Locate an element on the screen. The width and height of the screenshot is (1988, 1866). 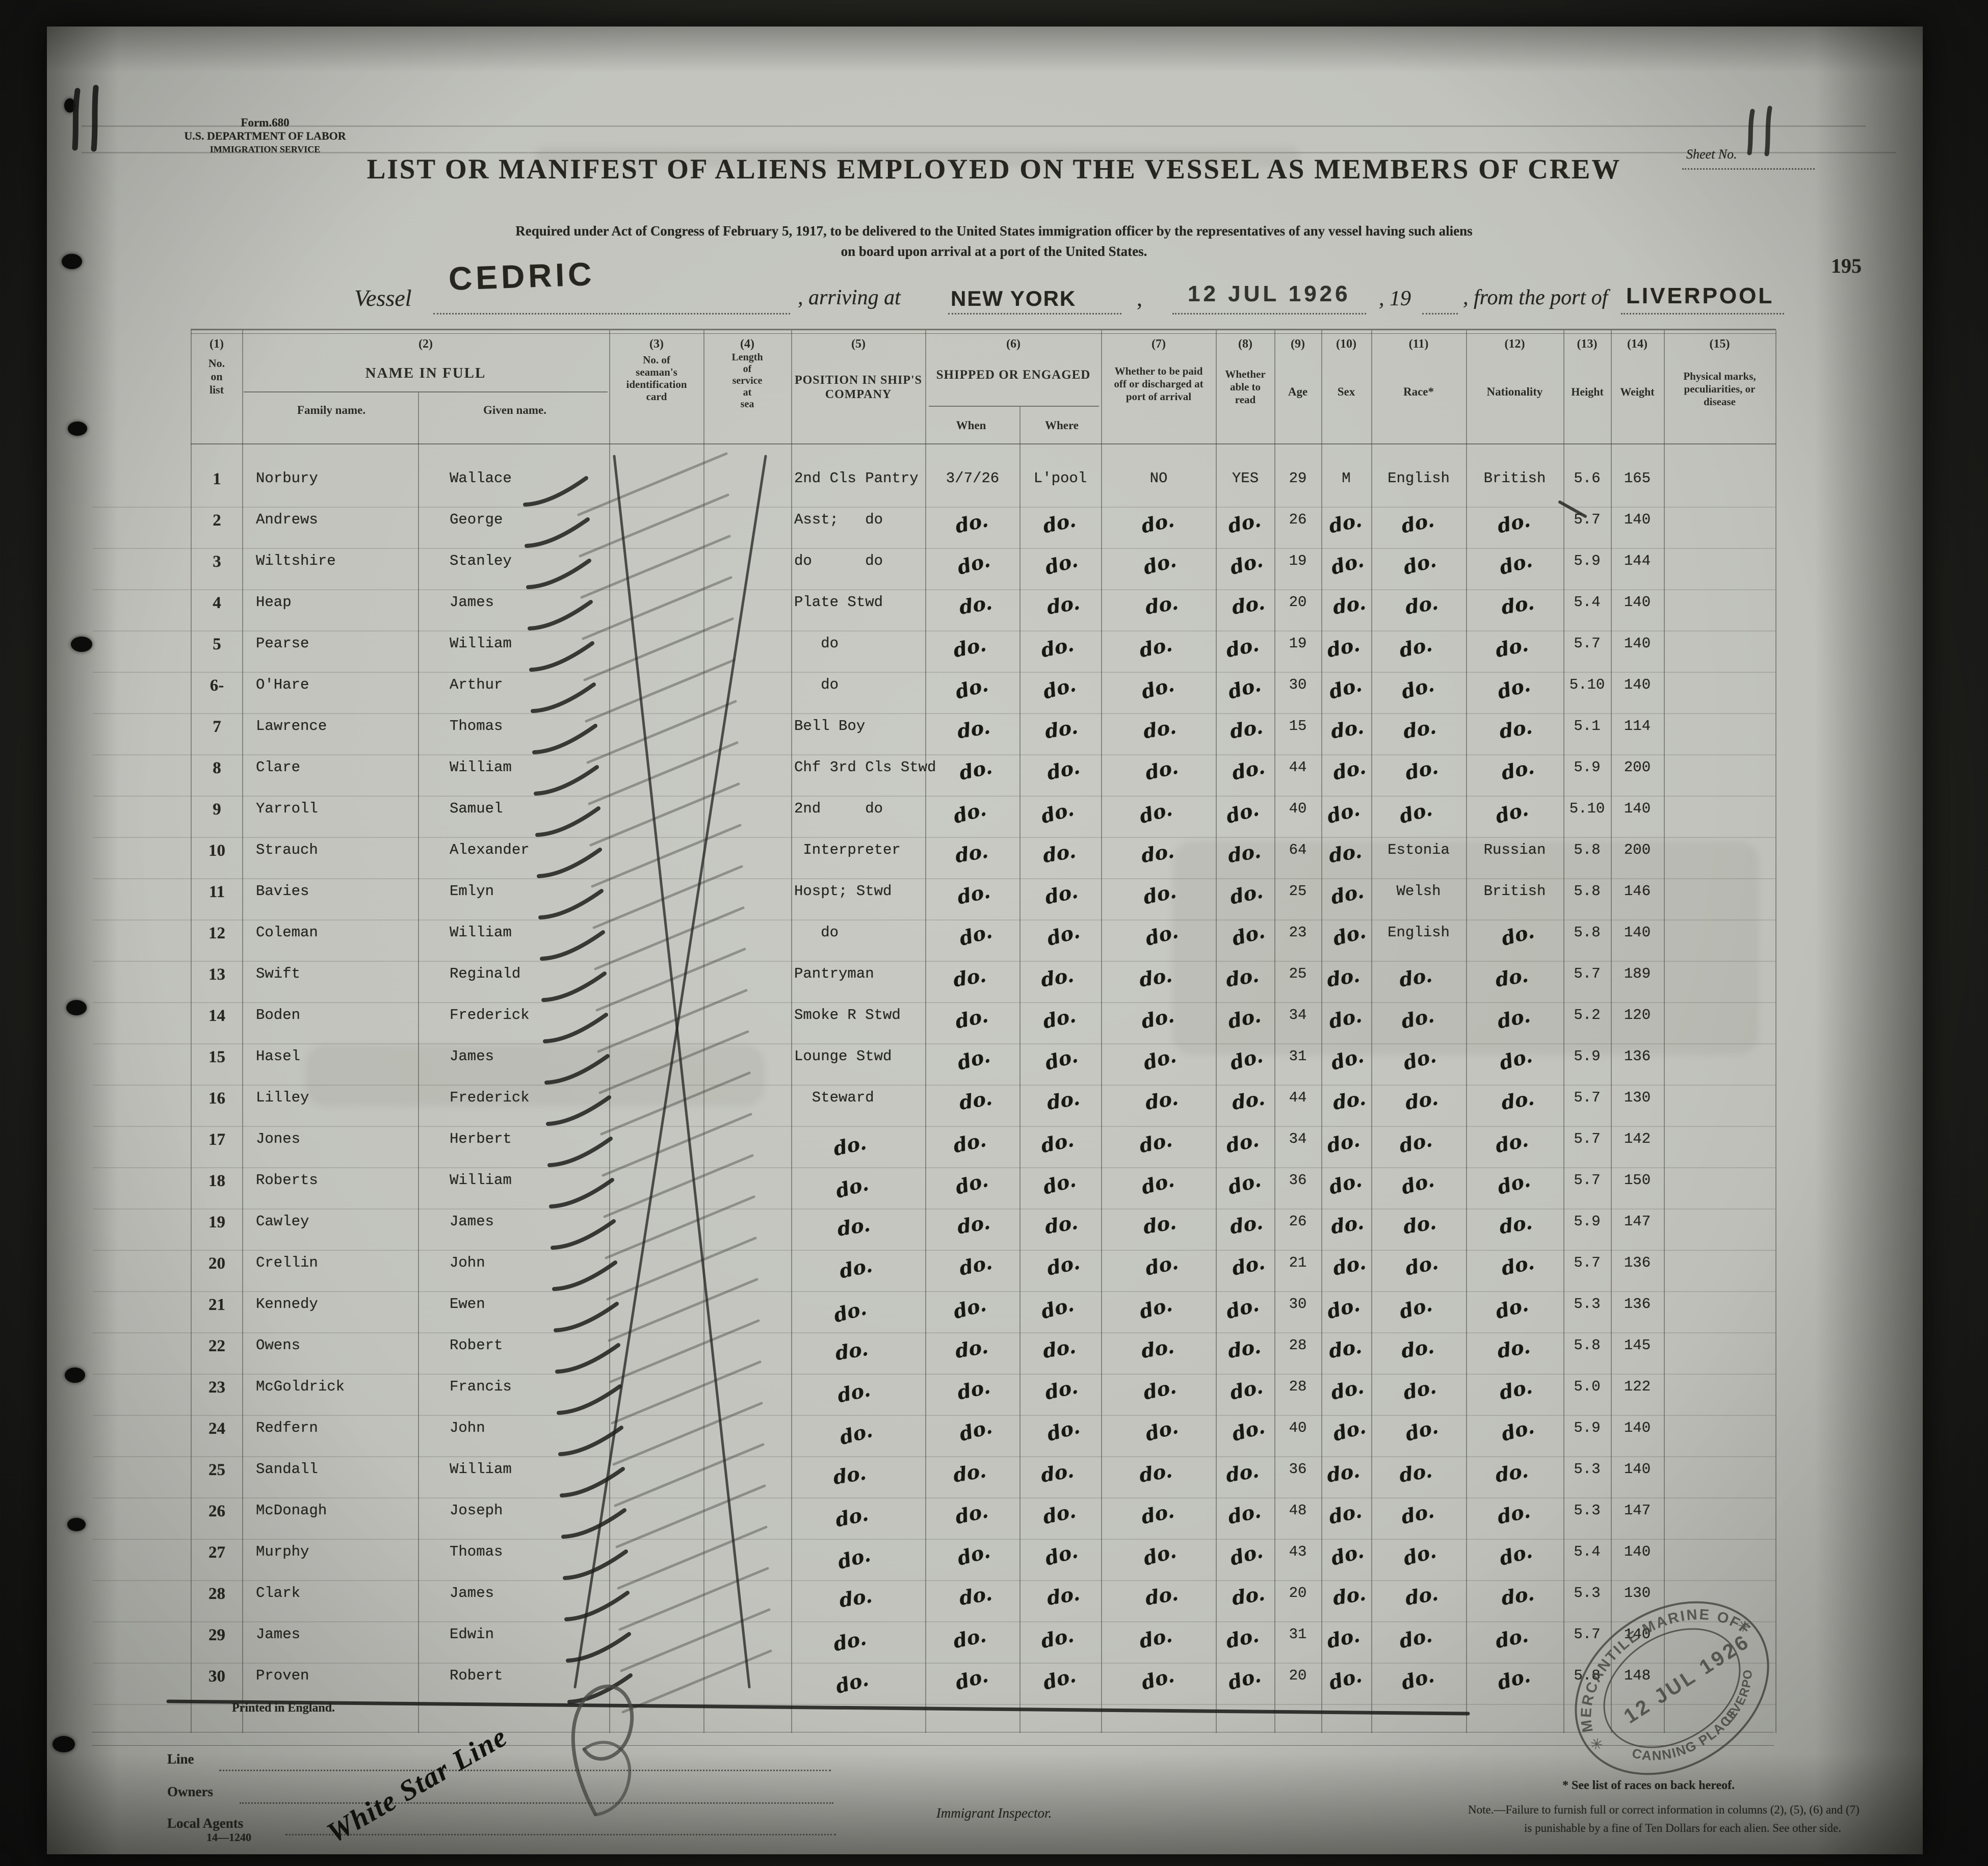
local-agents-label: Local Agents is located at coordinates (206, 1823).